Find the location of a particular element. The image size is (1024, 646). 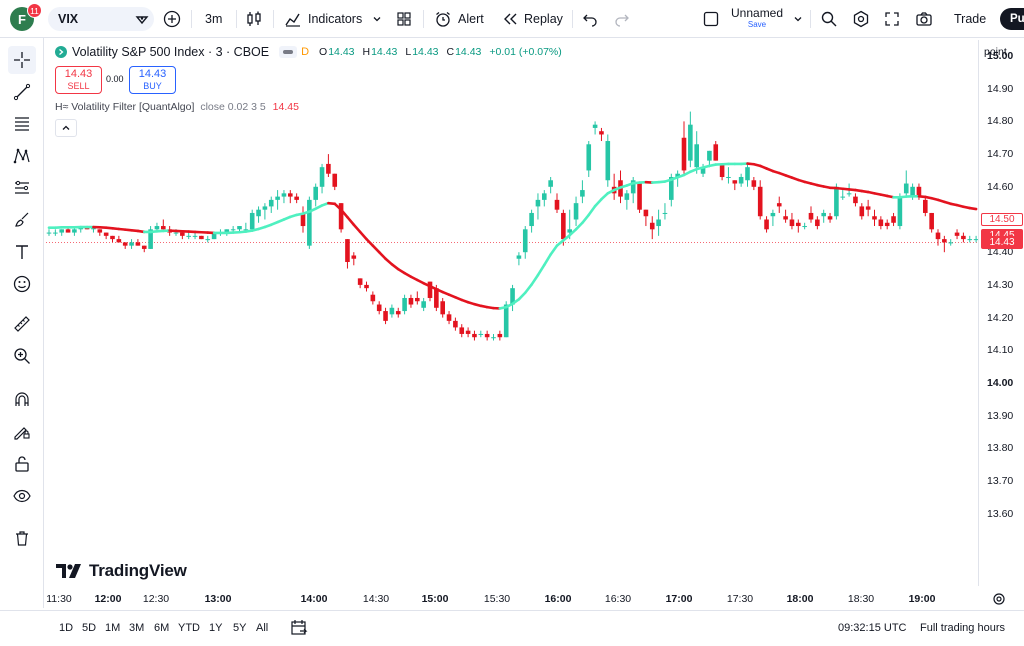

publish-button: Pu is located at coordinates (1012, 19).